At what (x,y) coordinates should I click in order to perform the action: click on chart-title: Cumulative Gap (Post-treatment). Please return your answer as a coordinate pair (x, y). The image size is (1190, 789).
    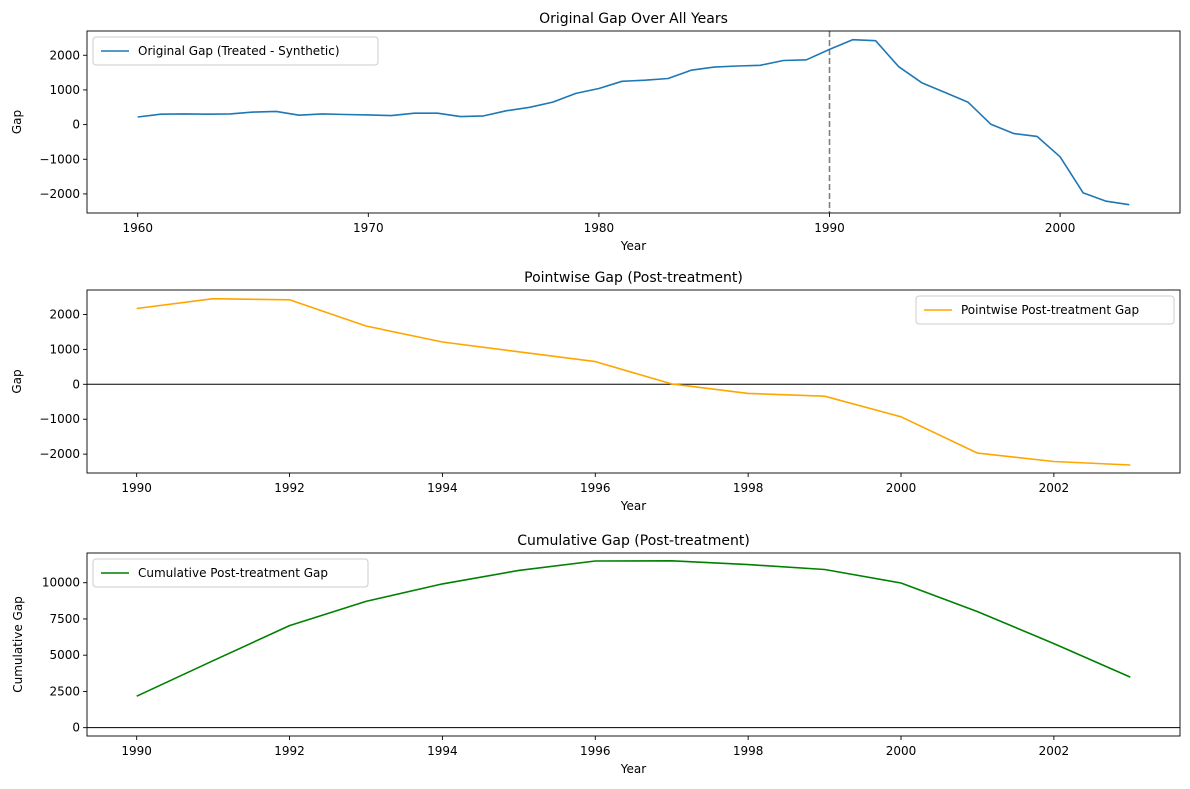
    Looking at the image, I should click on (633, 541).